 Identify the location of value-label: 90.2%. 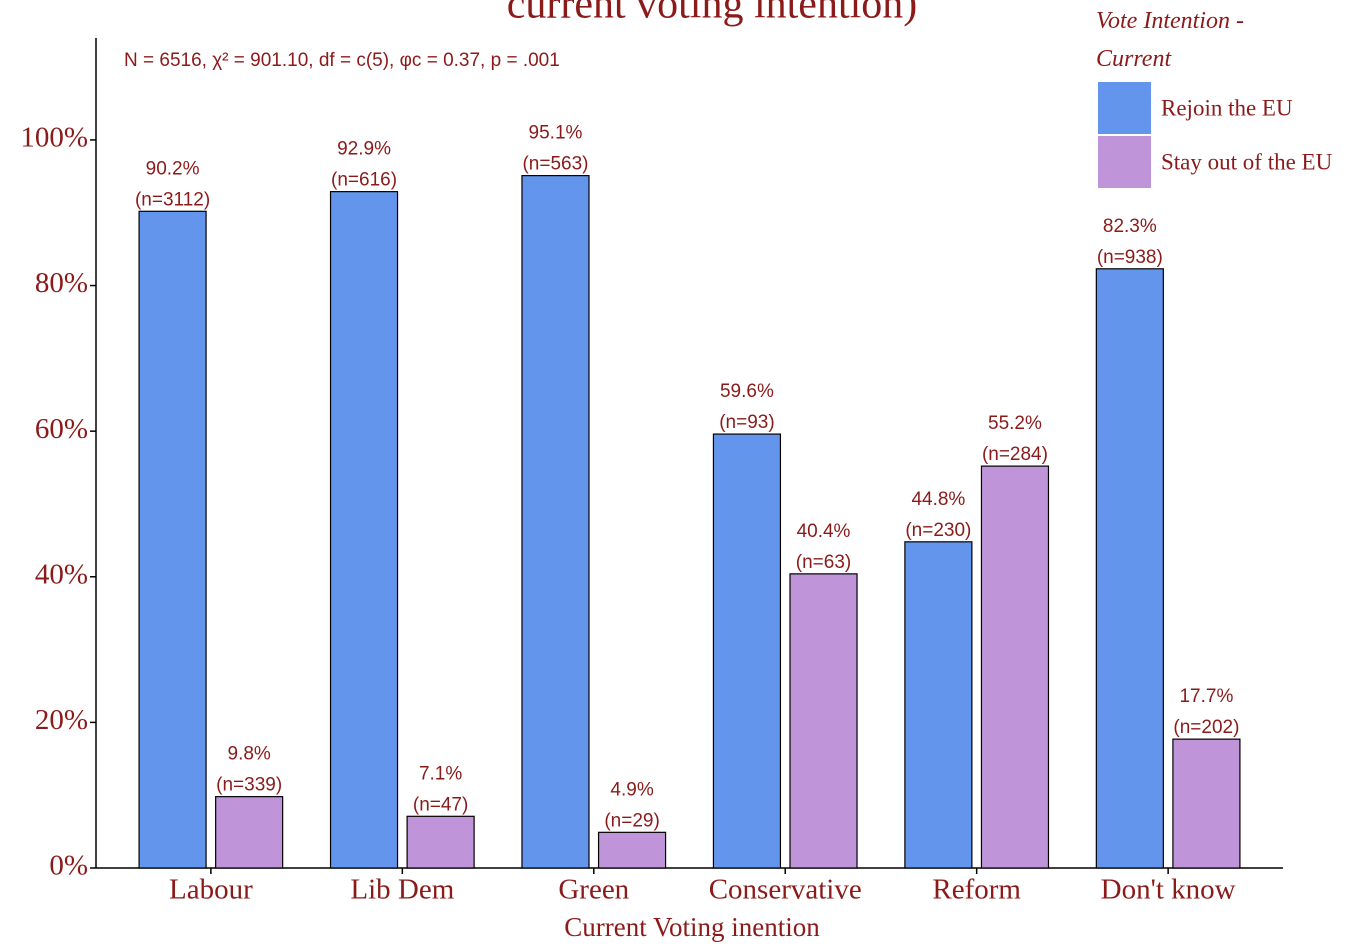
(173, 168).